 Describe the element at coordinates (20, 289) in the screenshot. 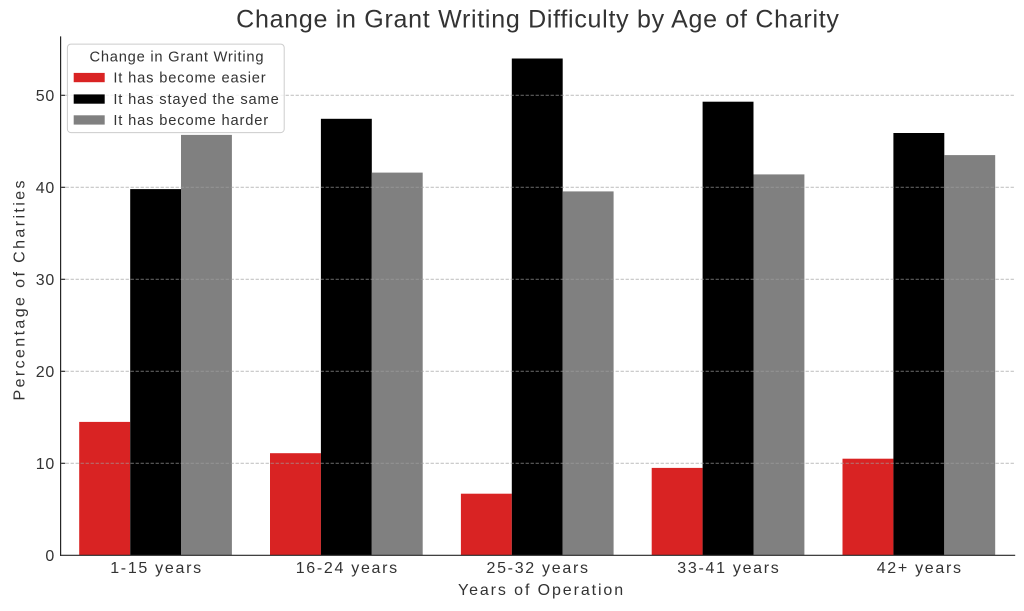

I see `svg-text: Percentage of Charities` at that location.